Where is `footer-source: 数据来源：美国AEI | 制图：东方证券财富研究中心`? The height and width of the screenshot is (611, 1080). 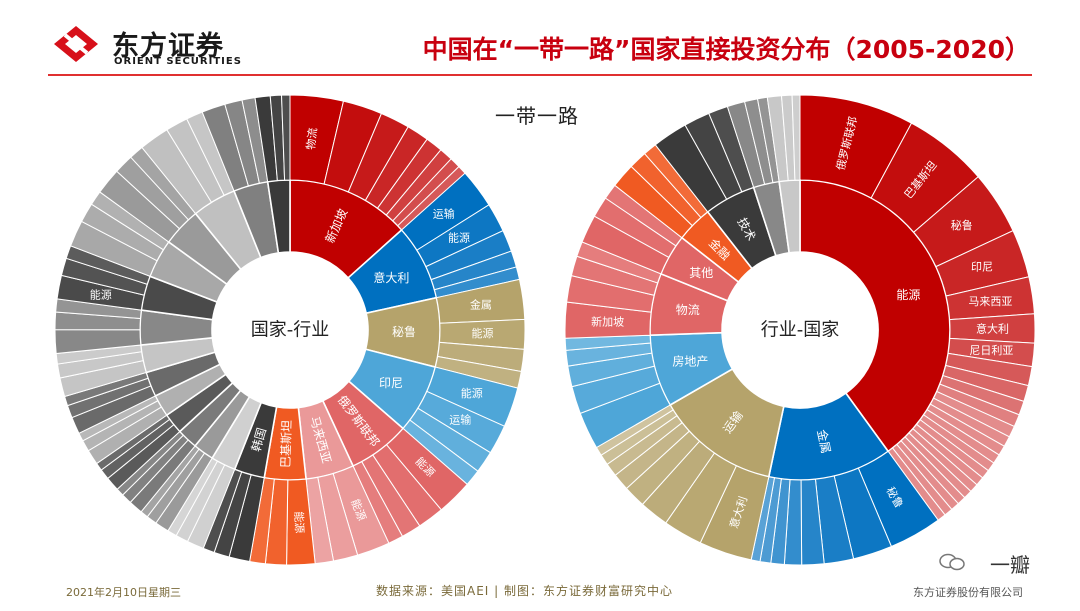 footer-source: 数据来源：美国AEI | 制图：东方证券财富研究中心 is located at coordinates (525, 591).